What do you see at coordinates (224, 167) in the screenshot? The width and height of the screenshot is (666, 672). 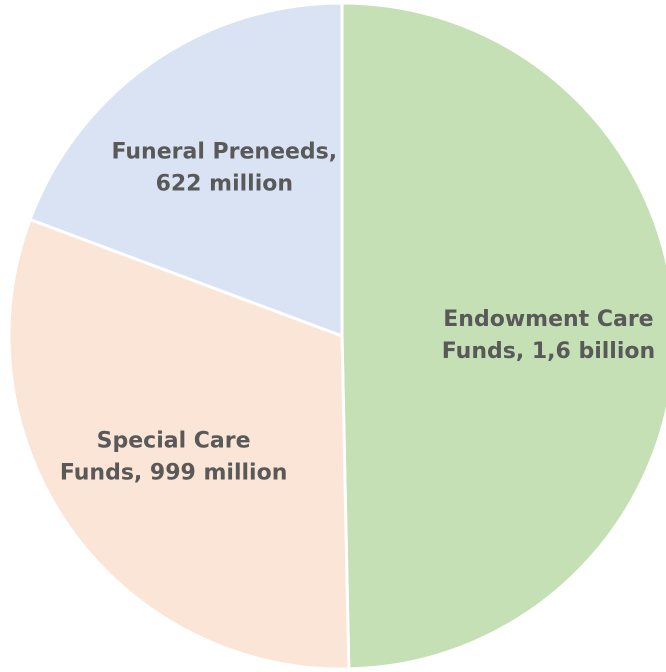 I see `pie-slice-label: Funeral Preneeds, 622 million` at bounding box center [224, 167].